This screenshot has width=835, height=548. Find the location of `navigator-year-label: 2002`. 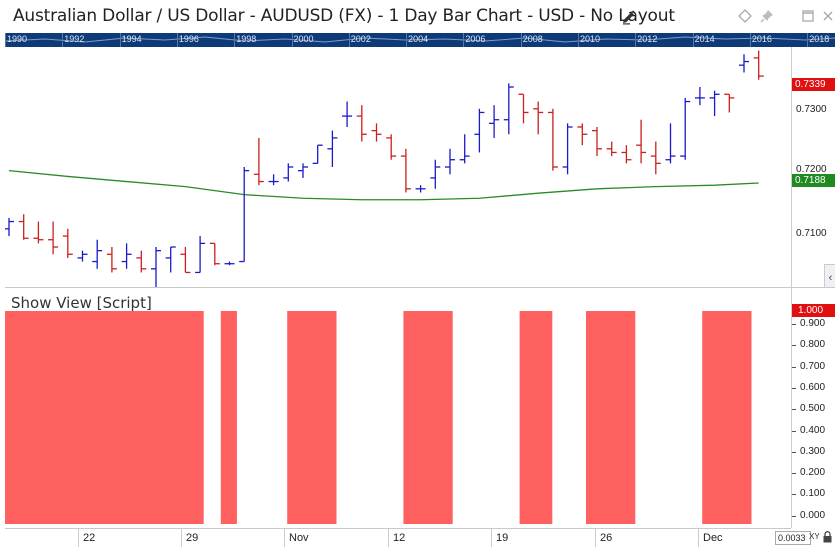

navigator-year-label: 2002 is located at coordinates (360, 39).